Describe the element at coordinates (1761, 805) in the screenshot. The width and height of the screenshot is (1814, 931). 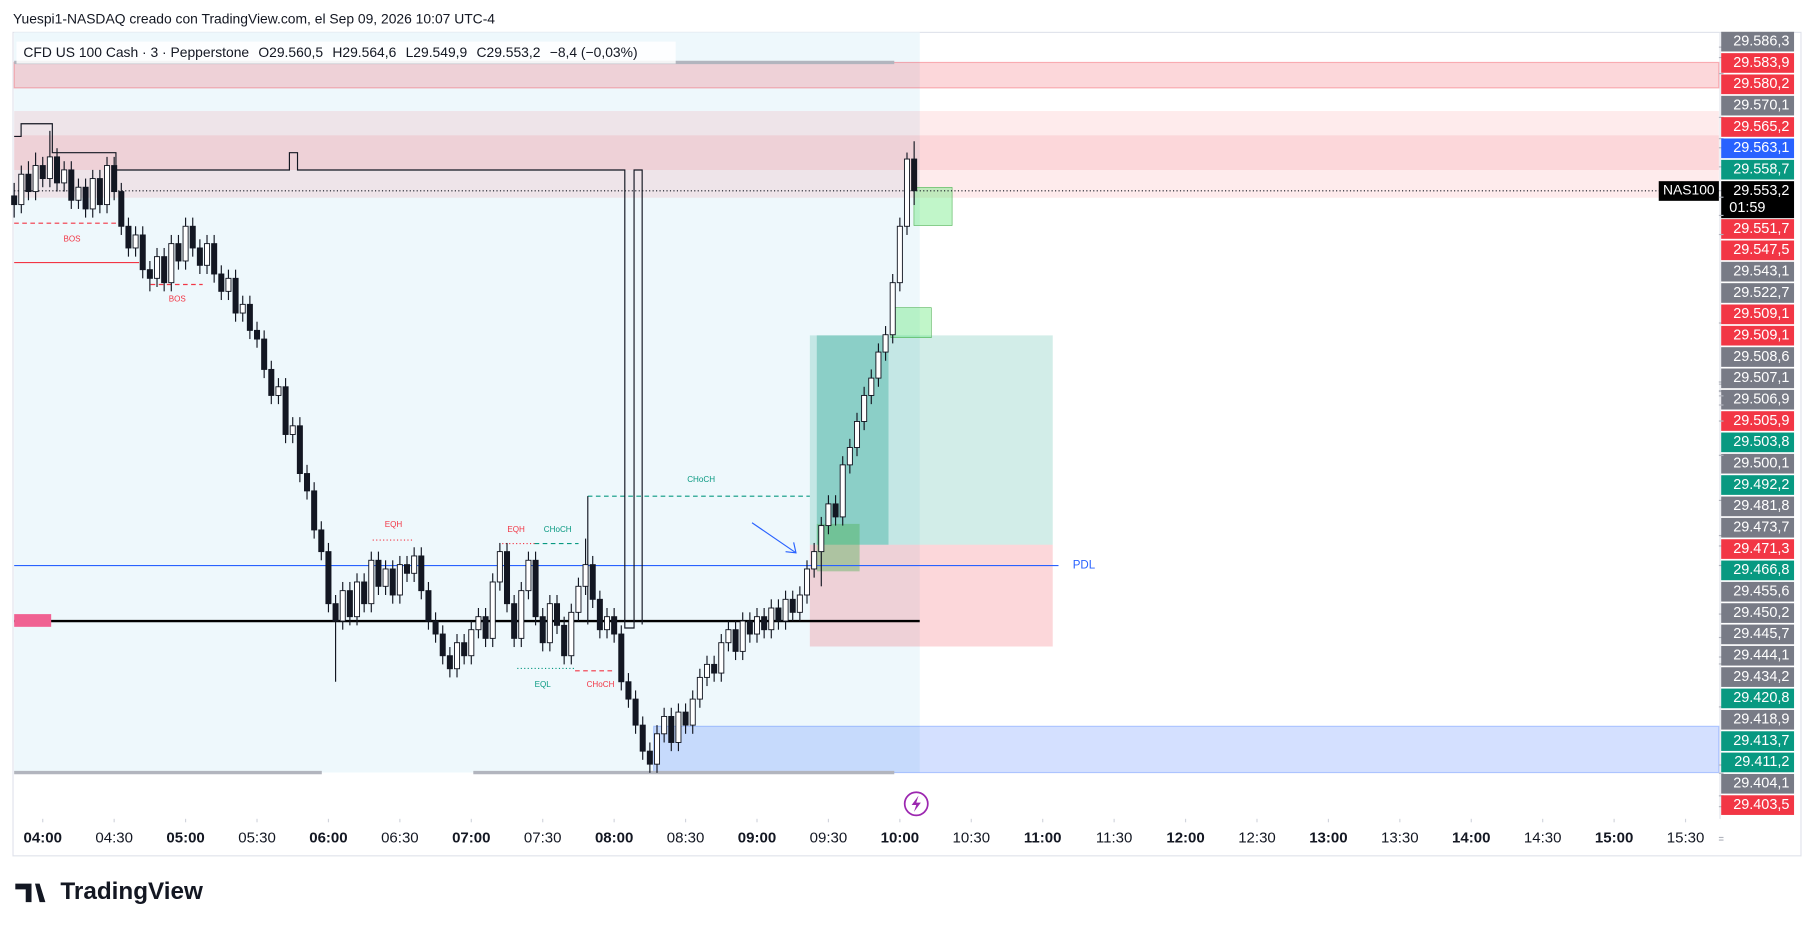
I see `price-label: 29.403,5` at that location.